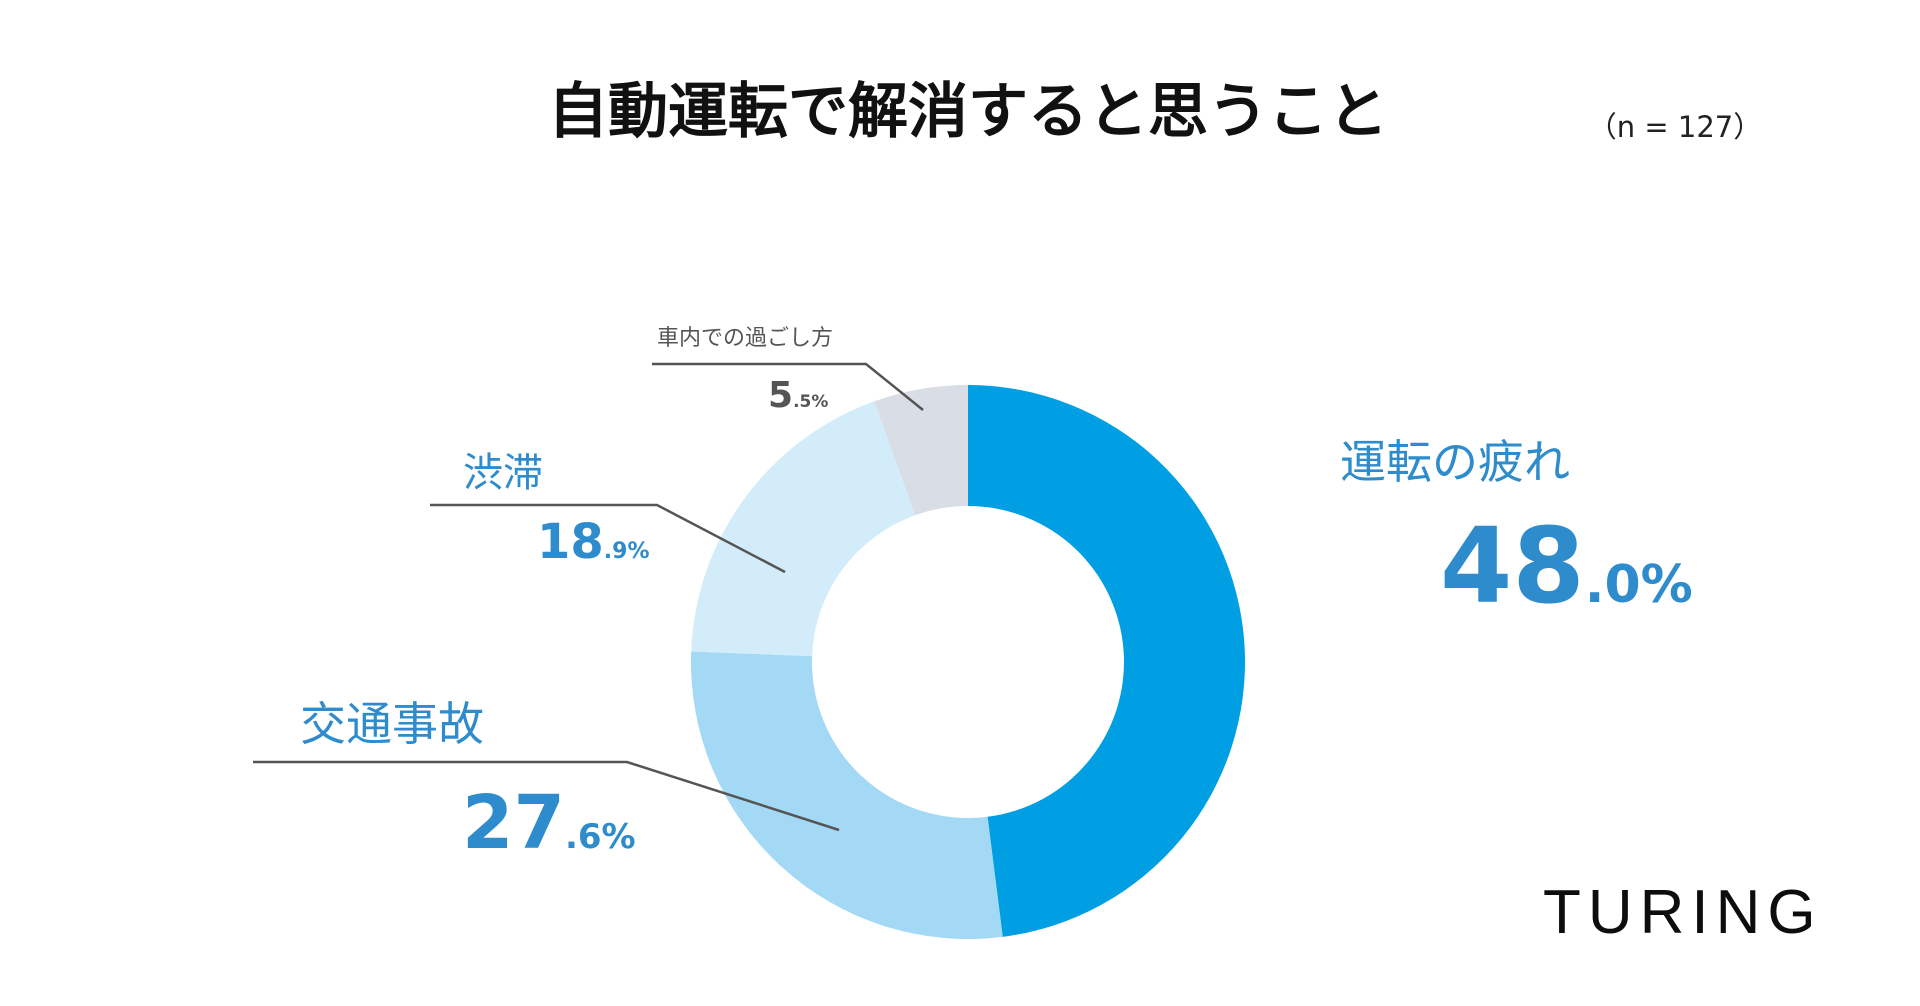  Describe the element at coordinates (1566, 566) in the screenshot. I see `value-label: 48.0%` at that location.